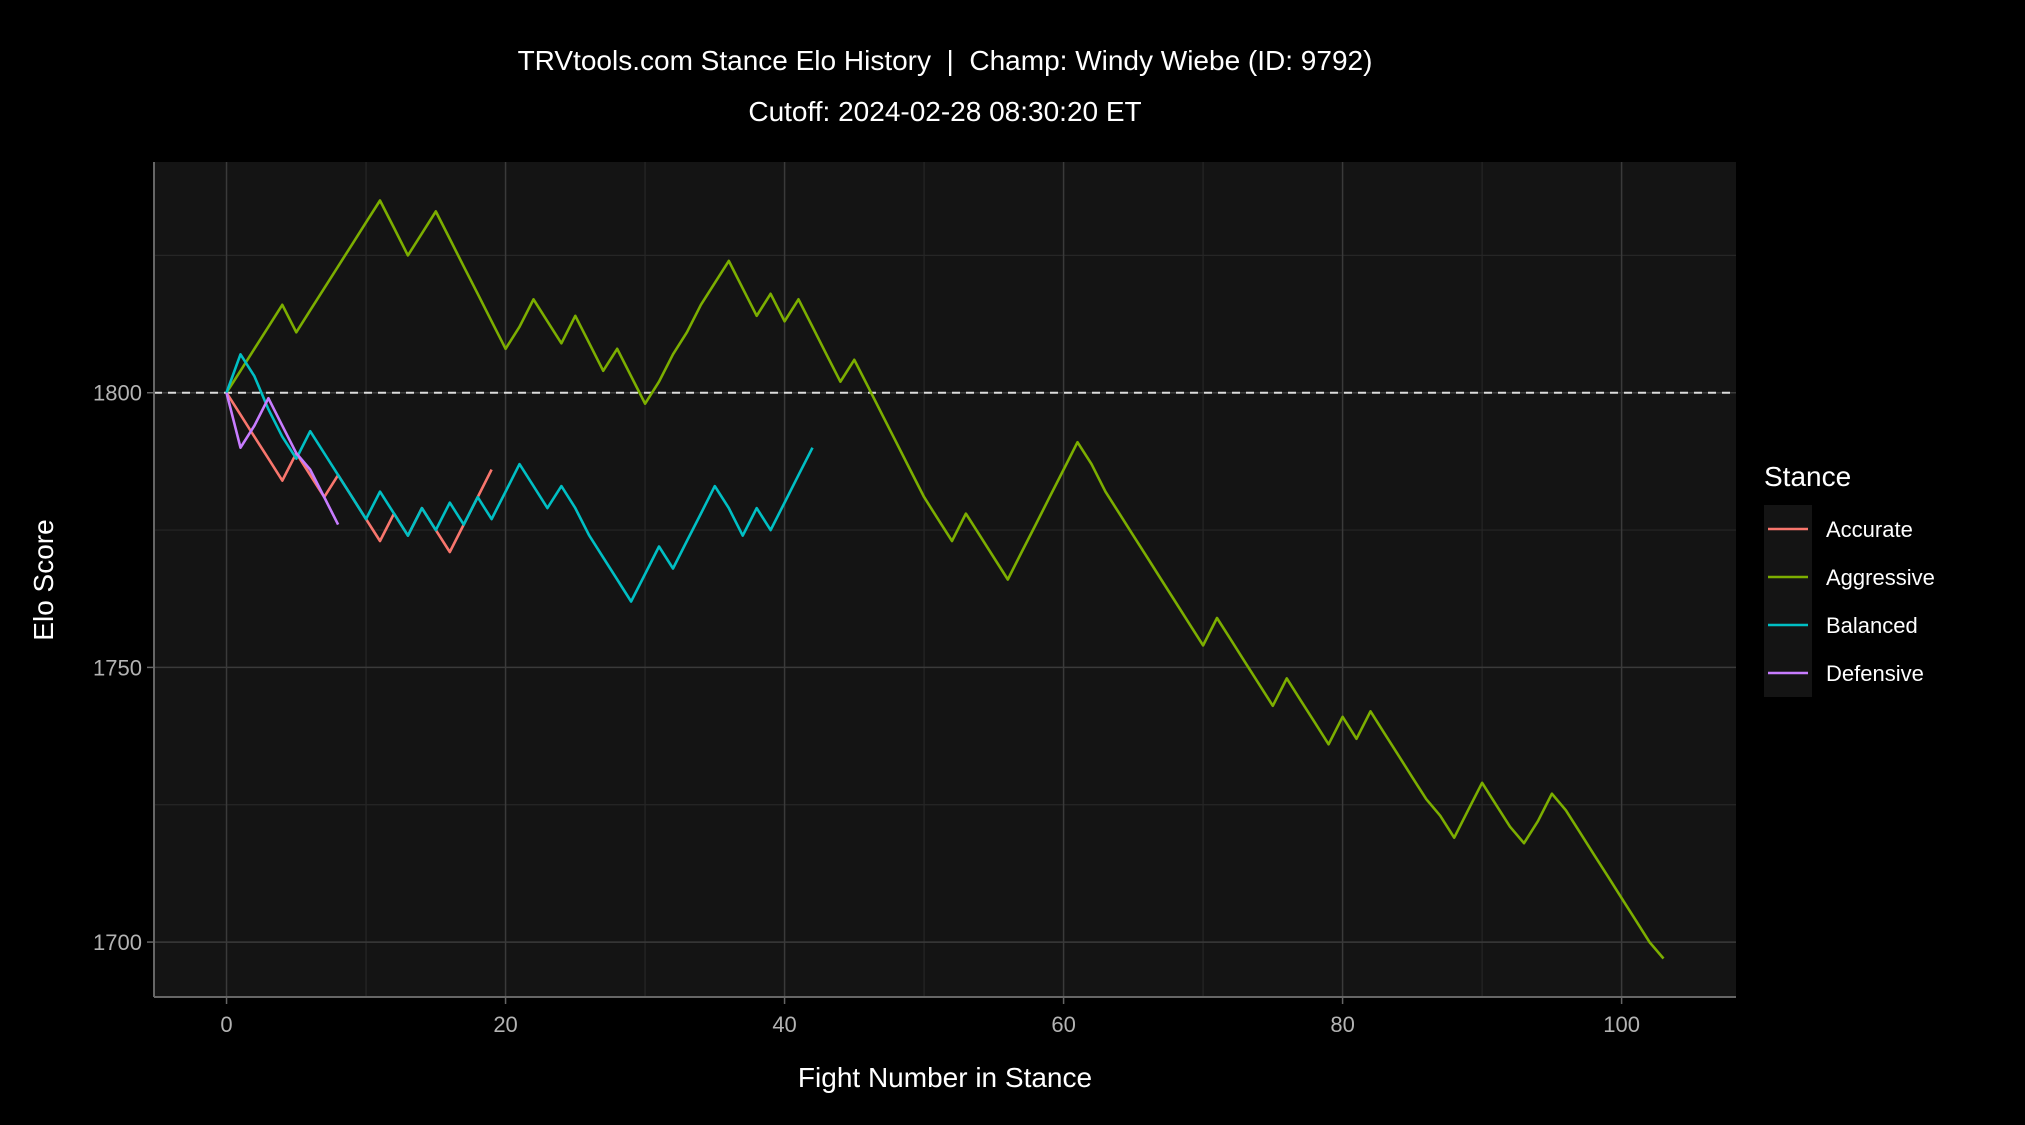  What do you see at coordinates (1063, 1024) in the screenshot?
I see `x-tick-label: 60` at bounding box center [1063, 1024].